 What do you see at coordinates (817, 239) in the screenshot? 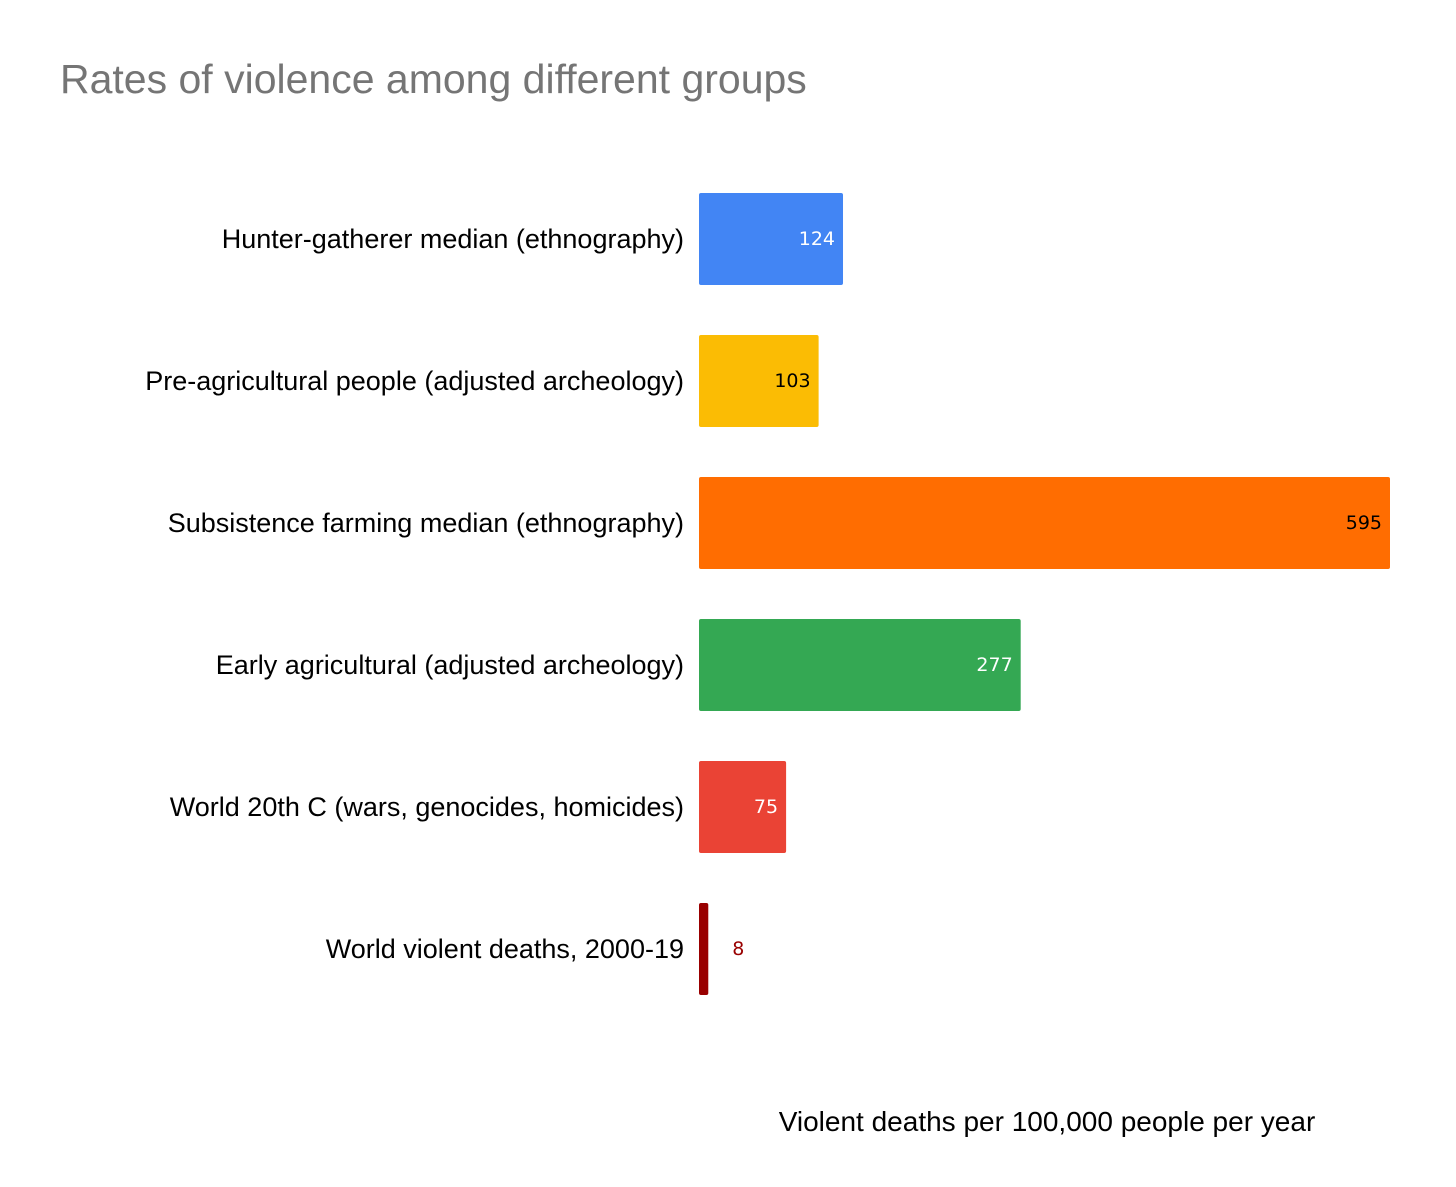
I see `data-label: 124` at bounding box center [817, 239].